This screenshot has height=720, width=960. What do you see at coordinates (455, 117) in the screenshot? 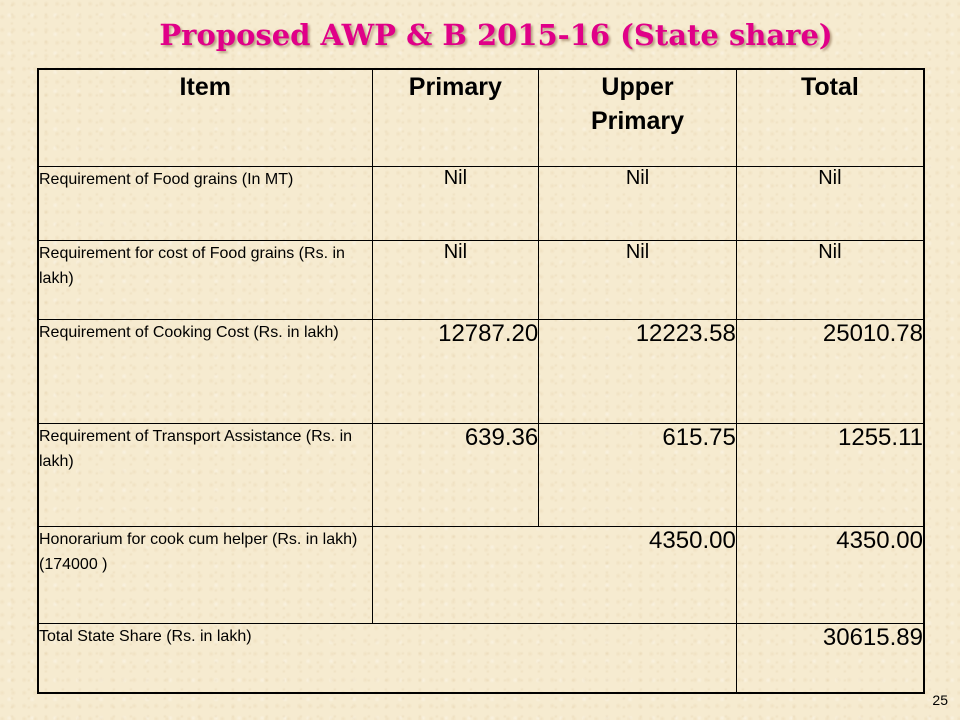
I see `header-primary: Primary` at bounding box center [455, 117].